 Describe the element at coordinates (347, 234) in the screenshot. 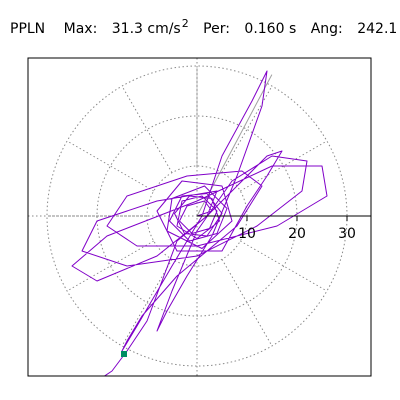

I see `radial-tick-label-30: 30` at that location.